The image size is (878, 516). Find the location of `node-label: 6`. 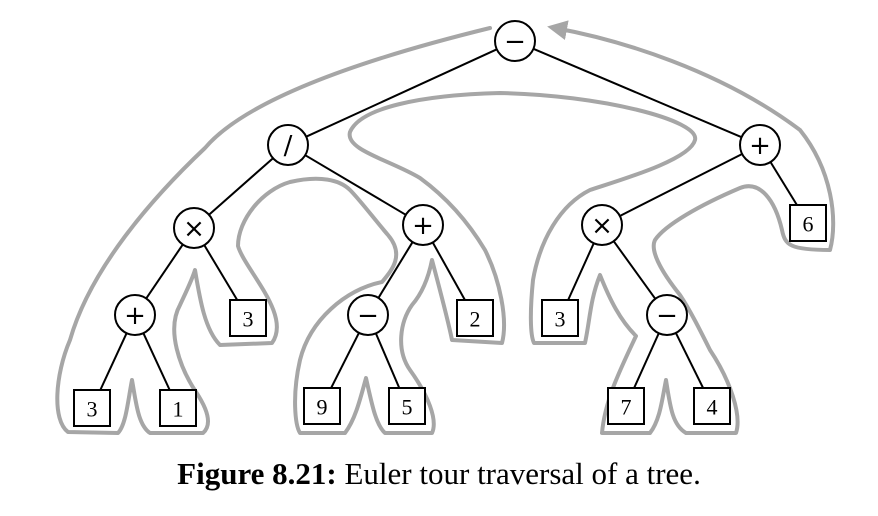

node-label: 6 is located at coordinates (808, 224).